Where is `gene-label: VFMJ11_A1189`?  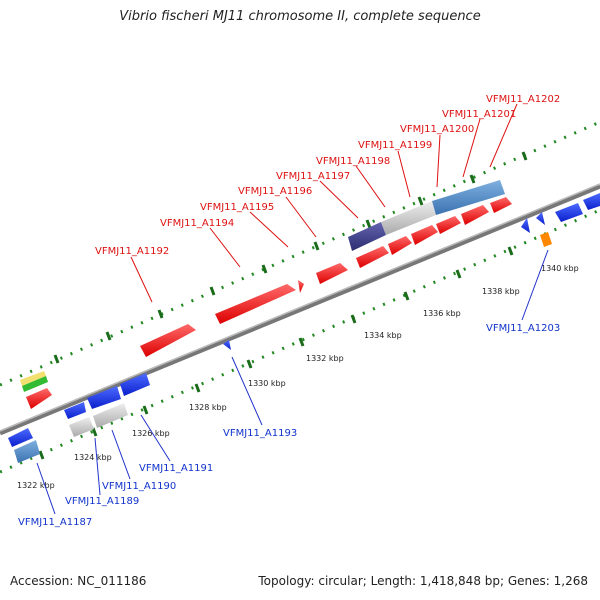 gene-label: VFMJ11_A1189 is located at coordinates (102, 501).